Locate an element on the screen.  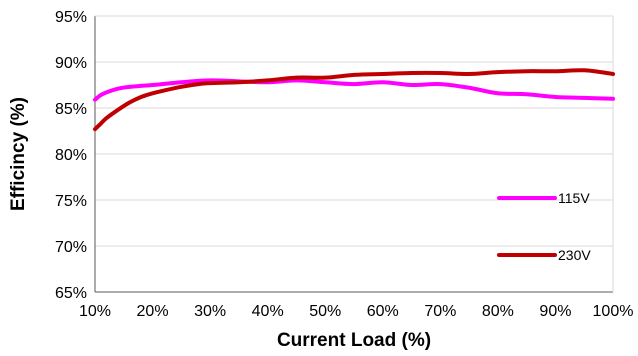
y-tick-label: 80% is located at coordinates (71, 155).